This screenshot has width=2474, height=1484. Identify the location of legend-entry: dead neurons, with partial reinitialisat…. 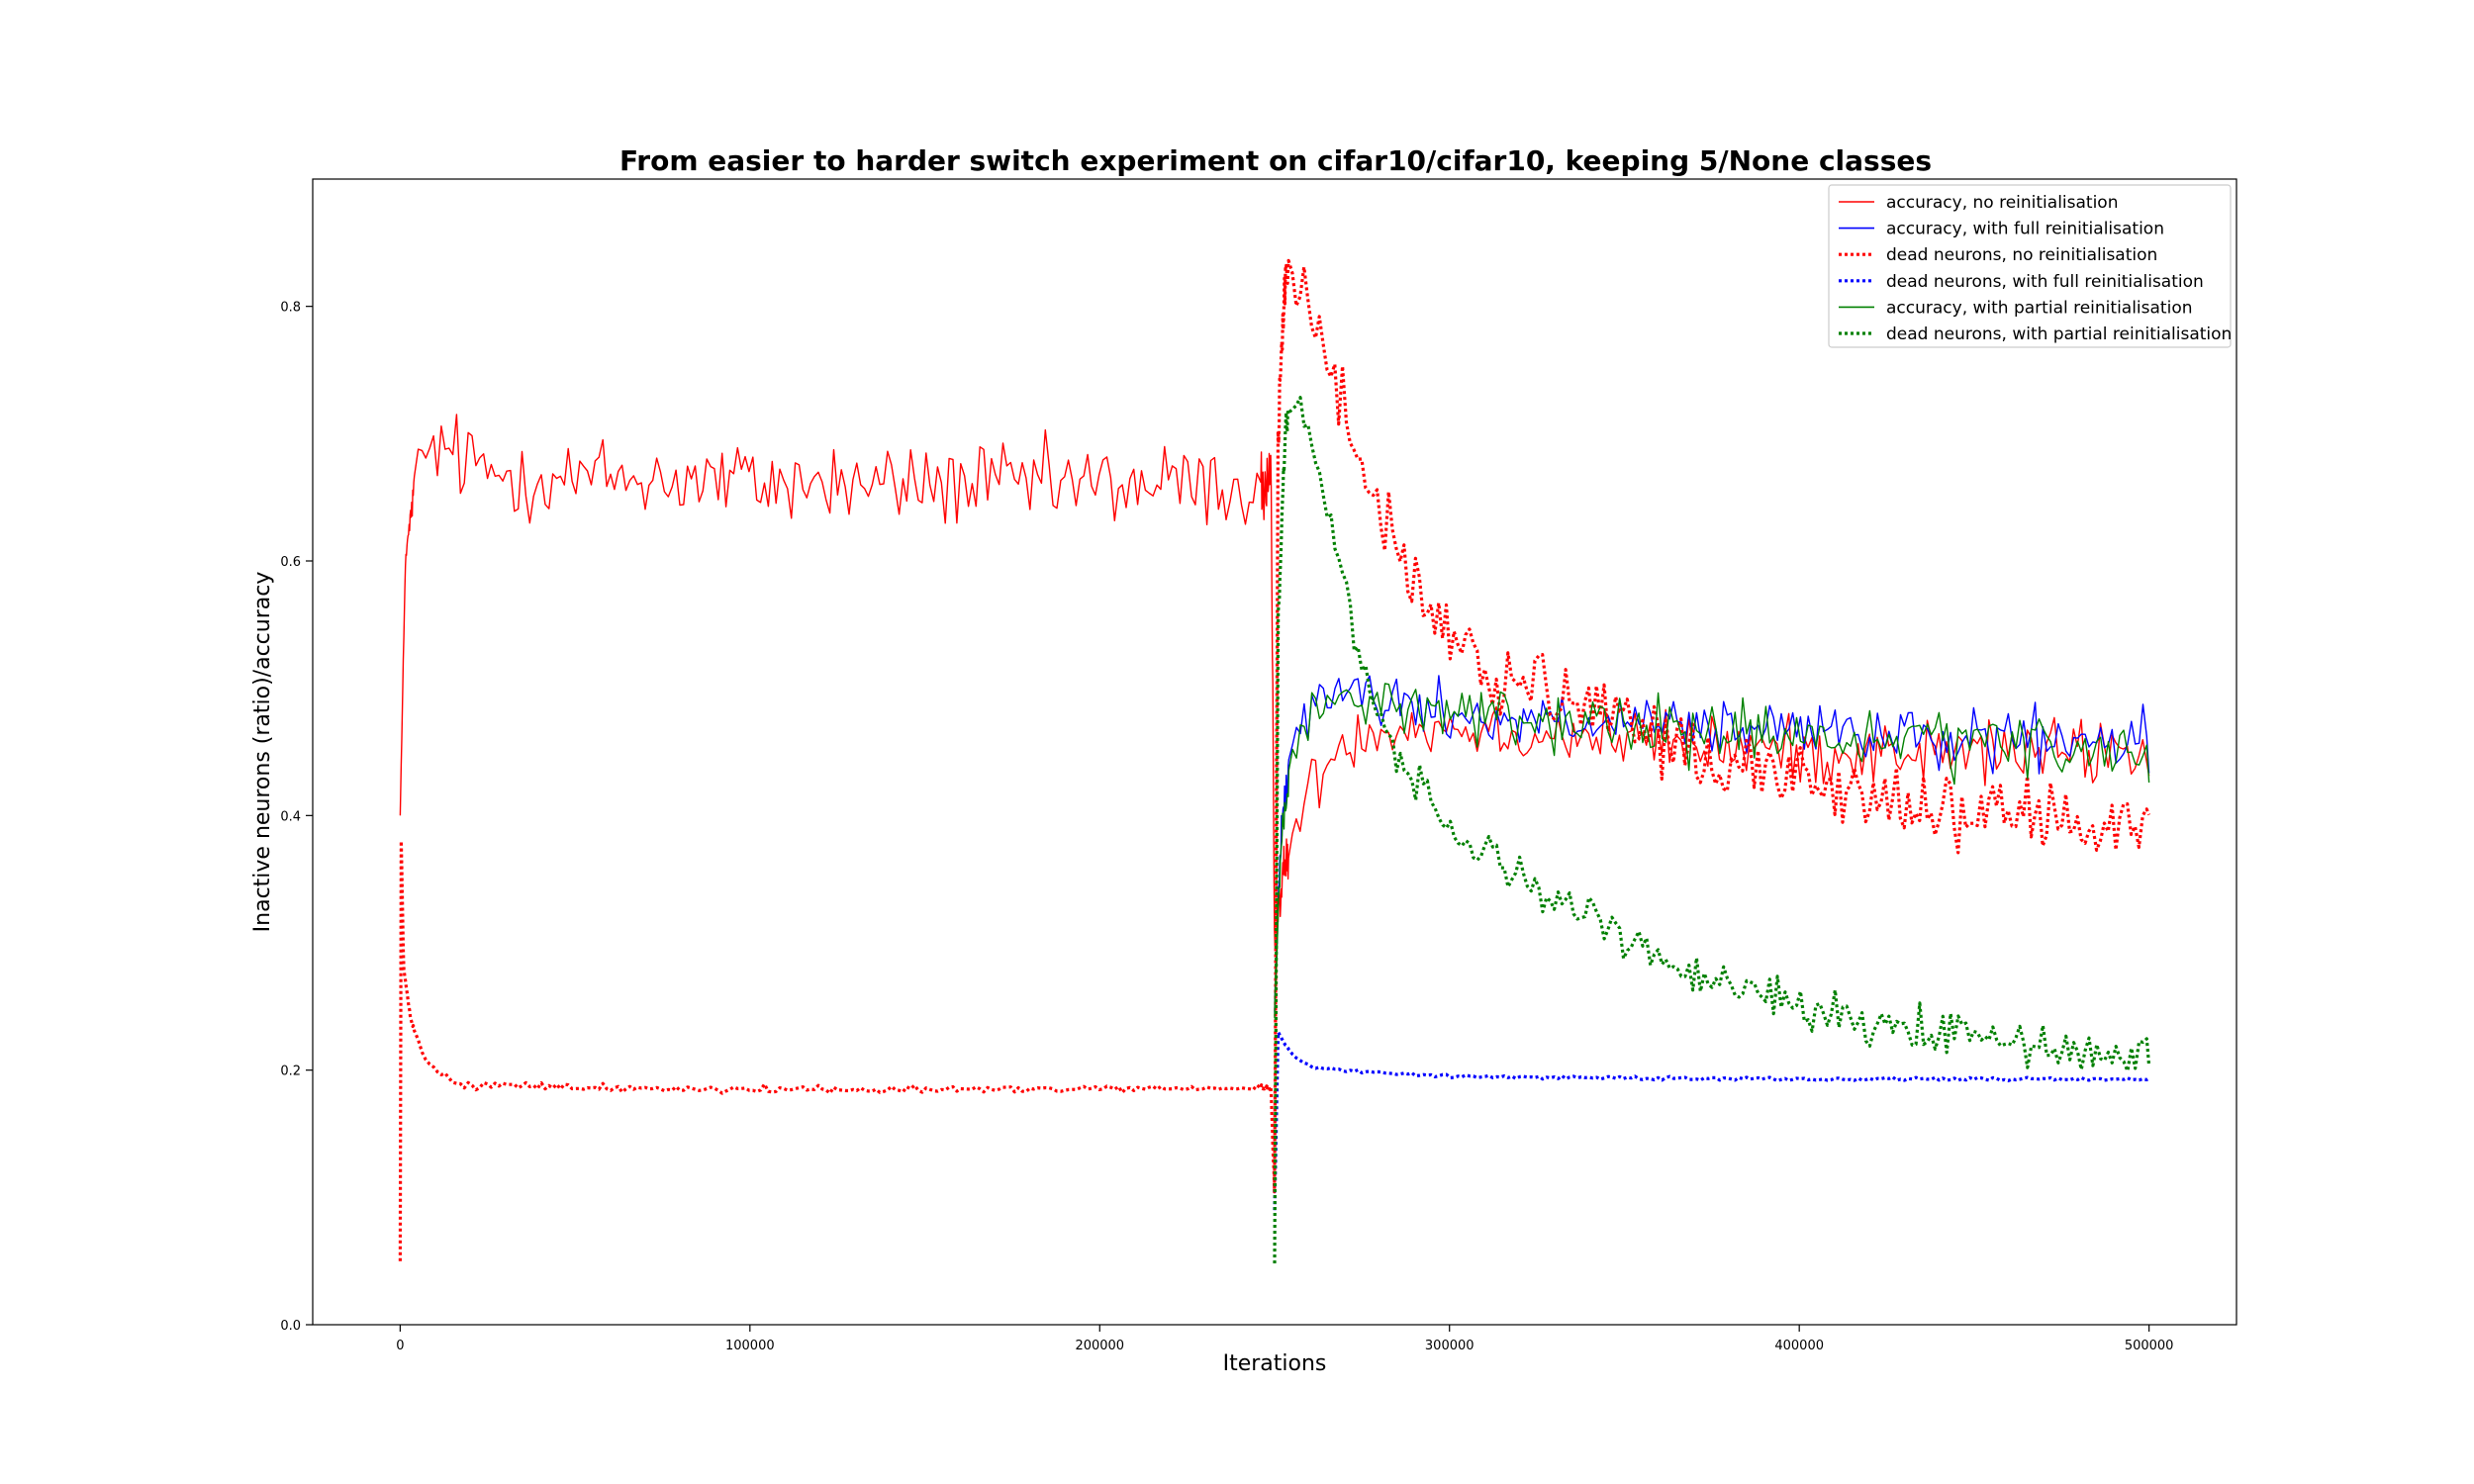
(2059, 334).